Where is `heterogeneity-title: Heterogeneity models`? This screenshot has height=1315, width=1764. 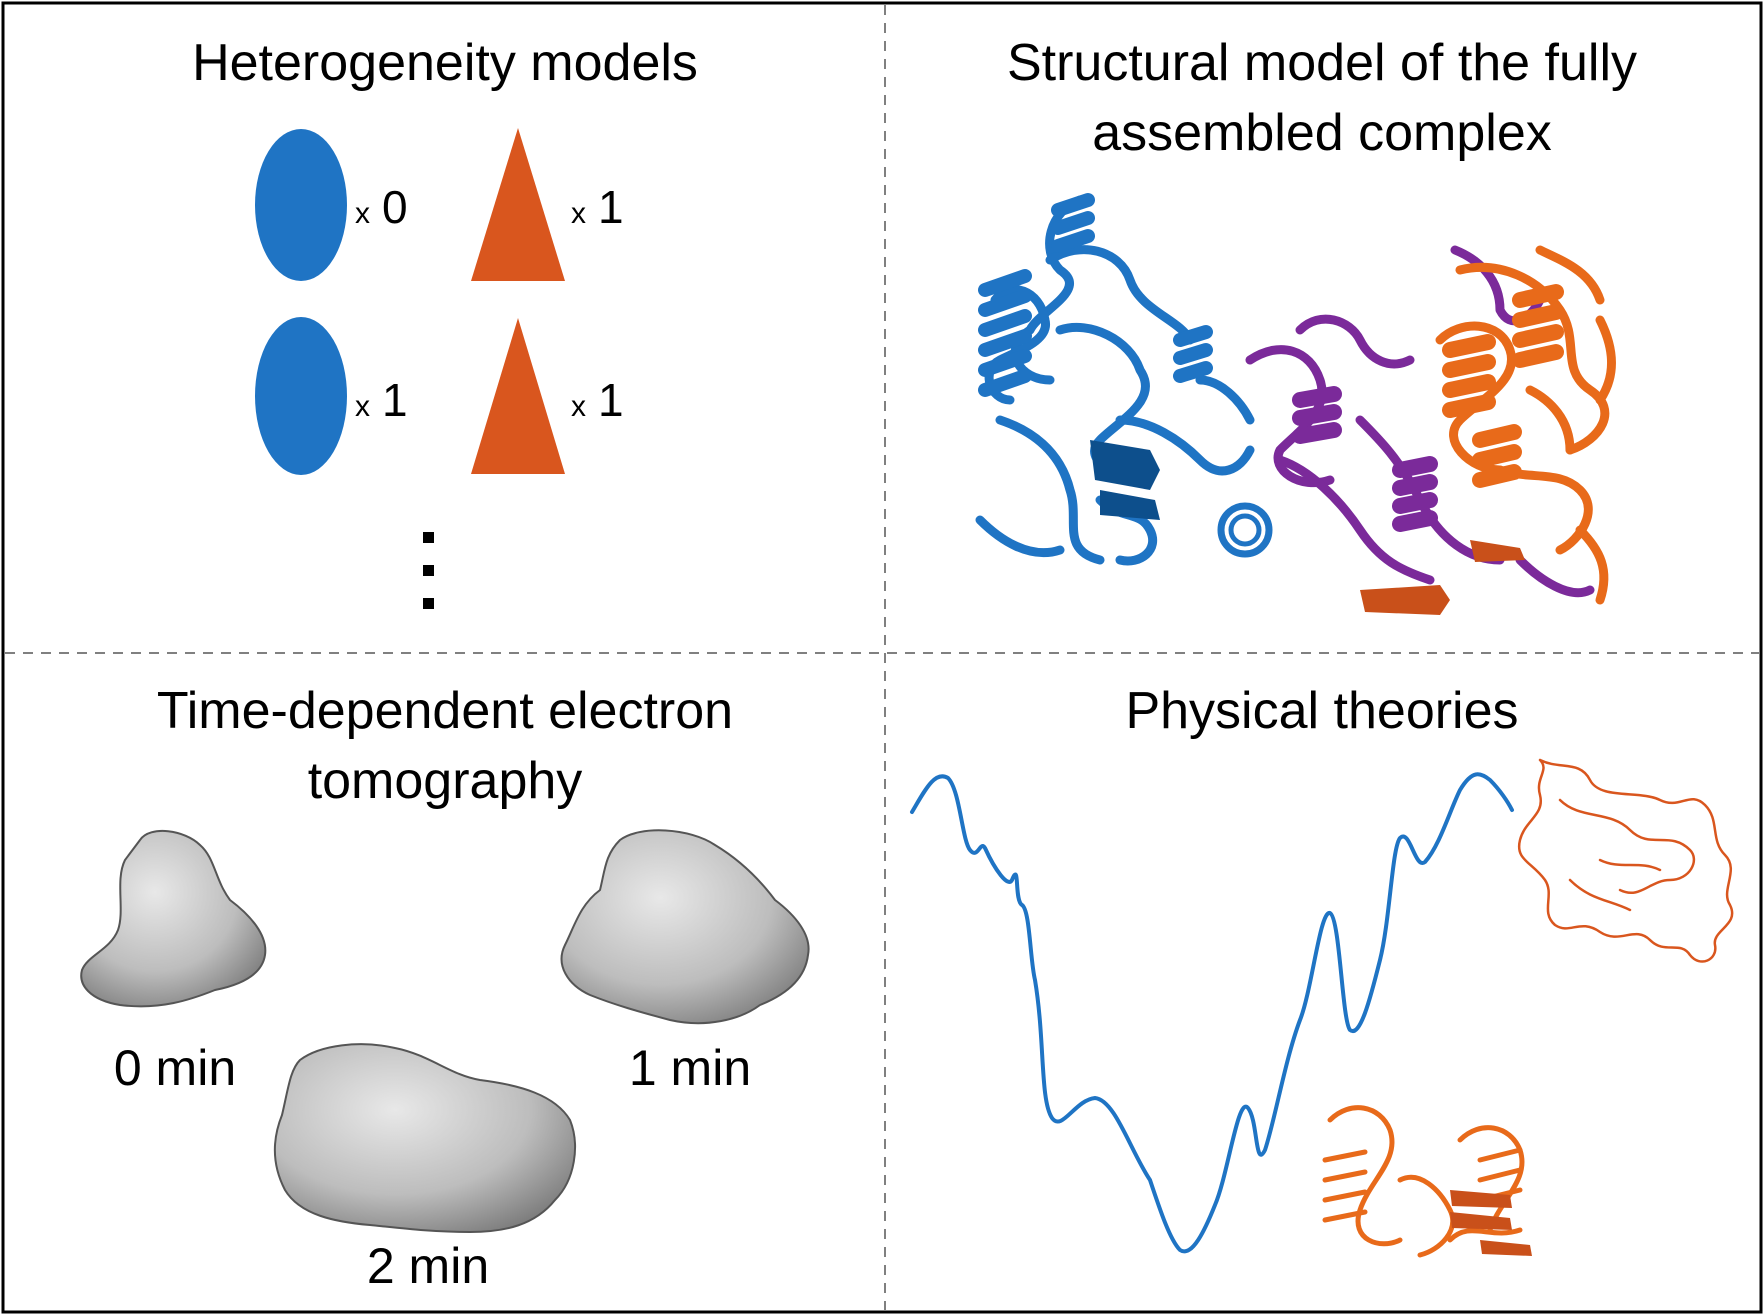 heterogeneity-title: Heterogeneity models is located at coordinates (445, 63).